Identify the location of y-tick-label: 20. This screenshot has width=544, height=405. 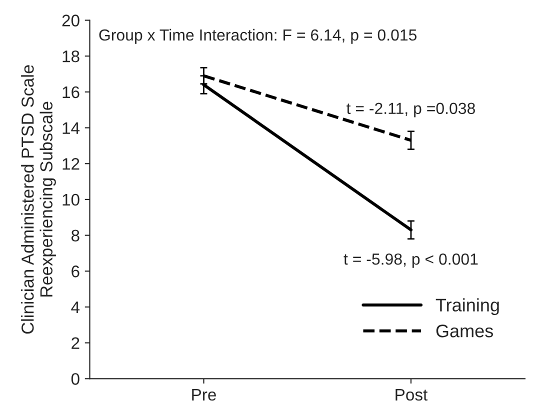
(71, 20).